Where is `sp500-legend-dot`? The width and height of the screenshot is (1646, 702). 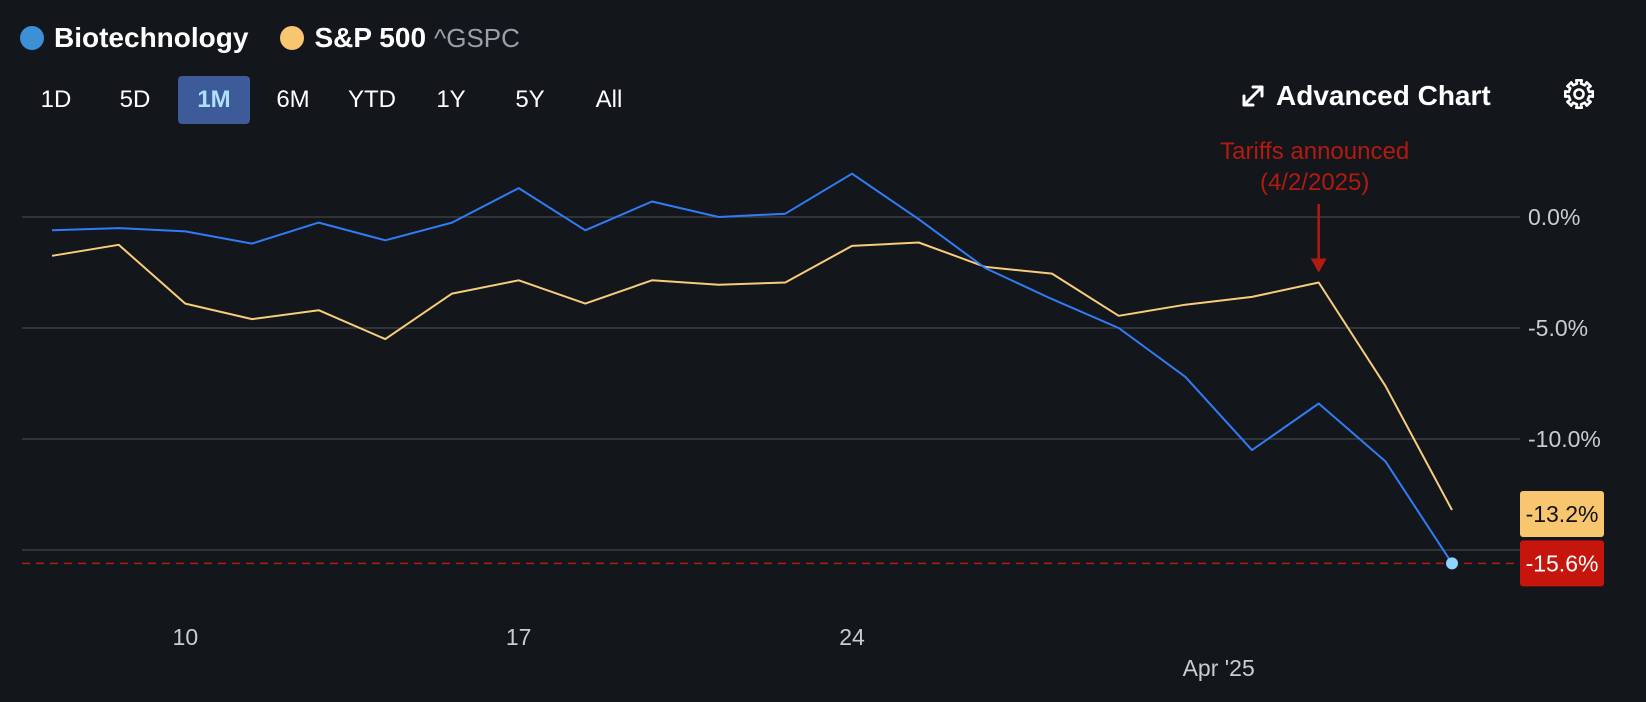
sp500-legend-dot is located at coordinates (292, 38).